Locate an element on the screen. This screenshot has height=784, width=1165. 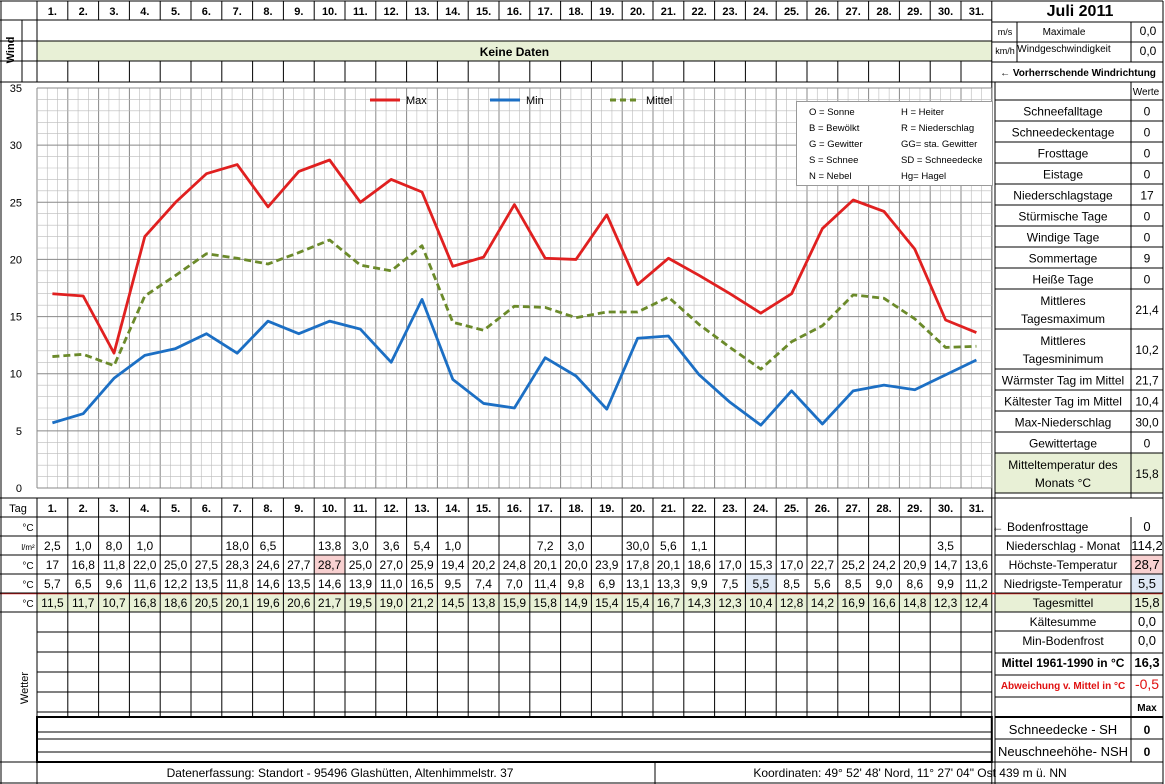
mean-value: 15,4 is located at coordinates (638, 603).